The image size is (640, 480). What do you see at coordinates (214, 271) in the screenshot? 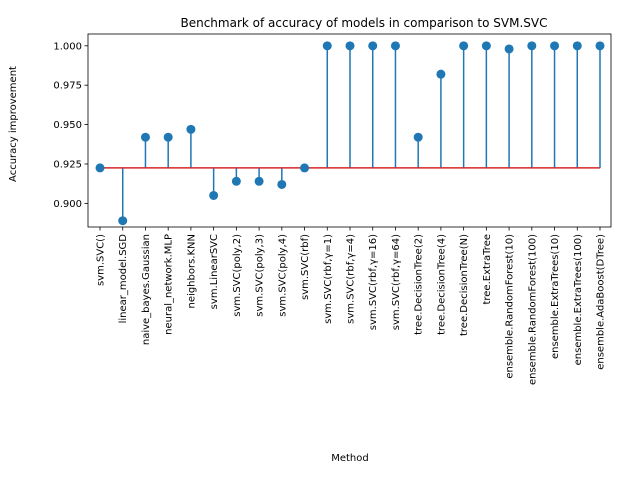
I see `x-tick-label: svm.LinearSVC` at bounding box center [214, 271].